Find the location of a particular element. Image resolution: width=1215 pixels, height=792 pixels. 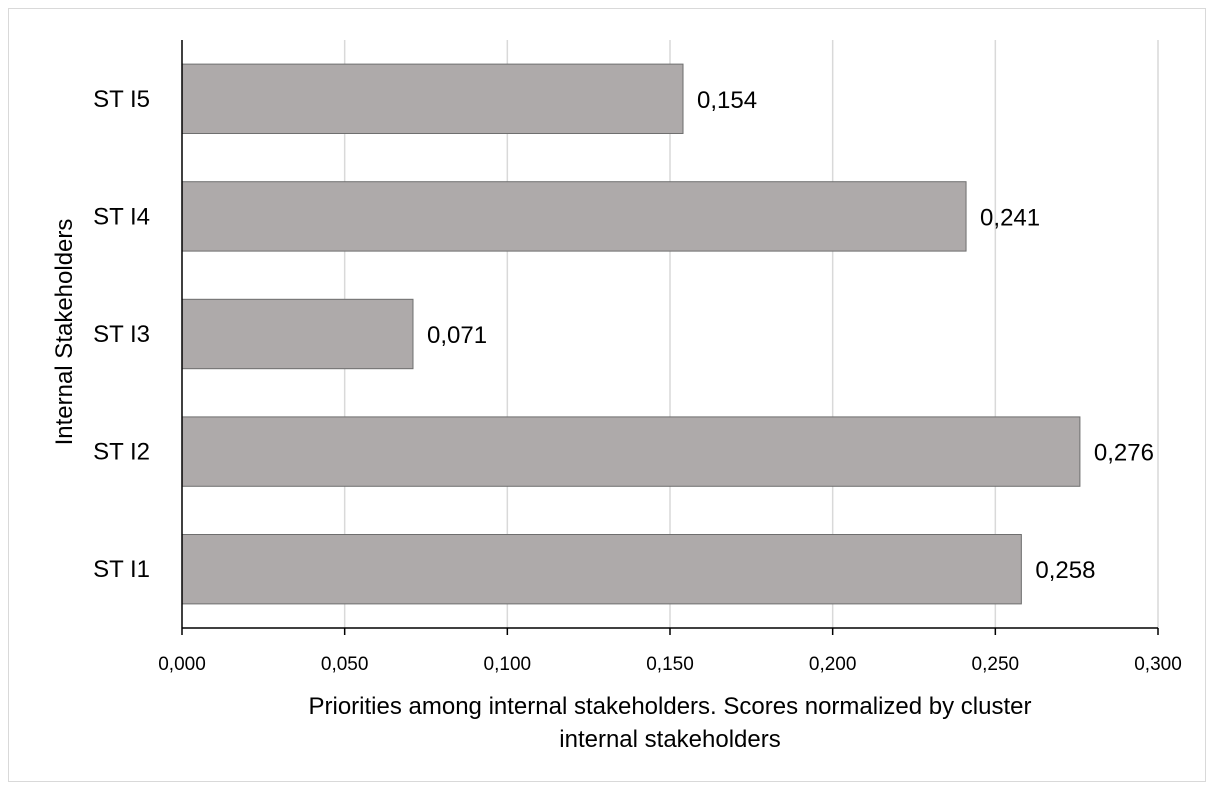

x-axis-title-line-2: internal stakeholders is located at coordinates (669, 739).